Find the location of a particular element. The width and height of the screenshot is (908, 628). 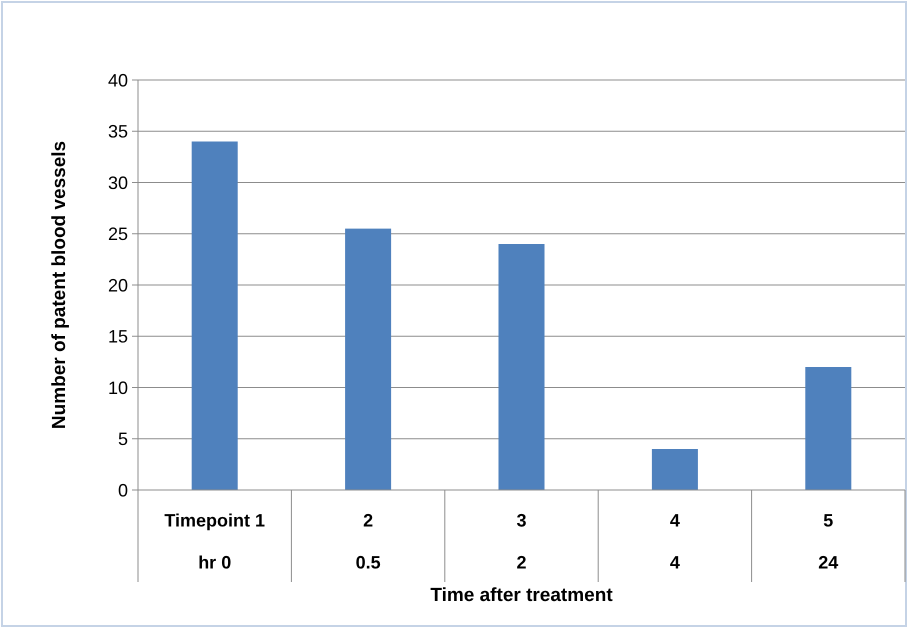

y-tick-label: 35 is located at coordinates (118, 132).